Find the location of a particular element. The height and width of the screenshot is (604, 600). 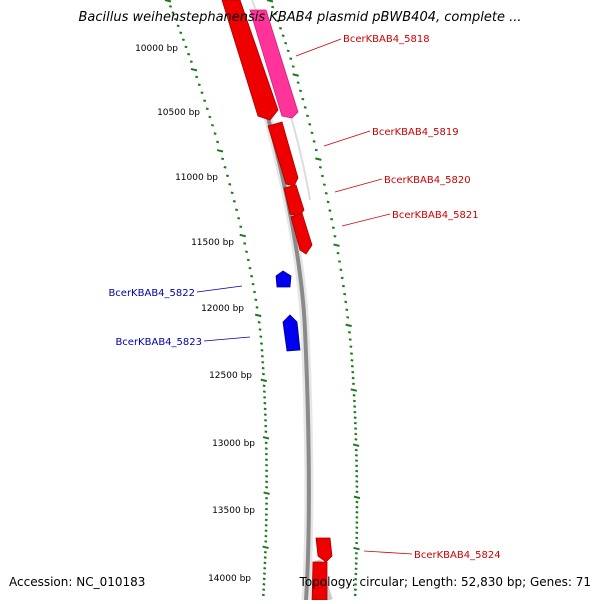

gene-5818-arrow-a is located at coordinates (250, 60).